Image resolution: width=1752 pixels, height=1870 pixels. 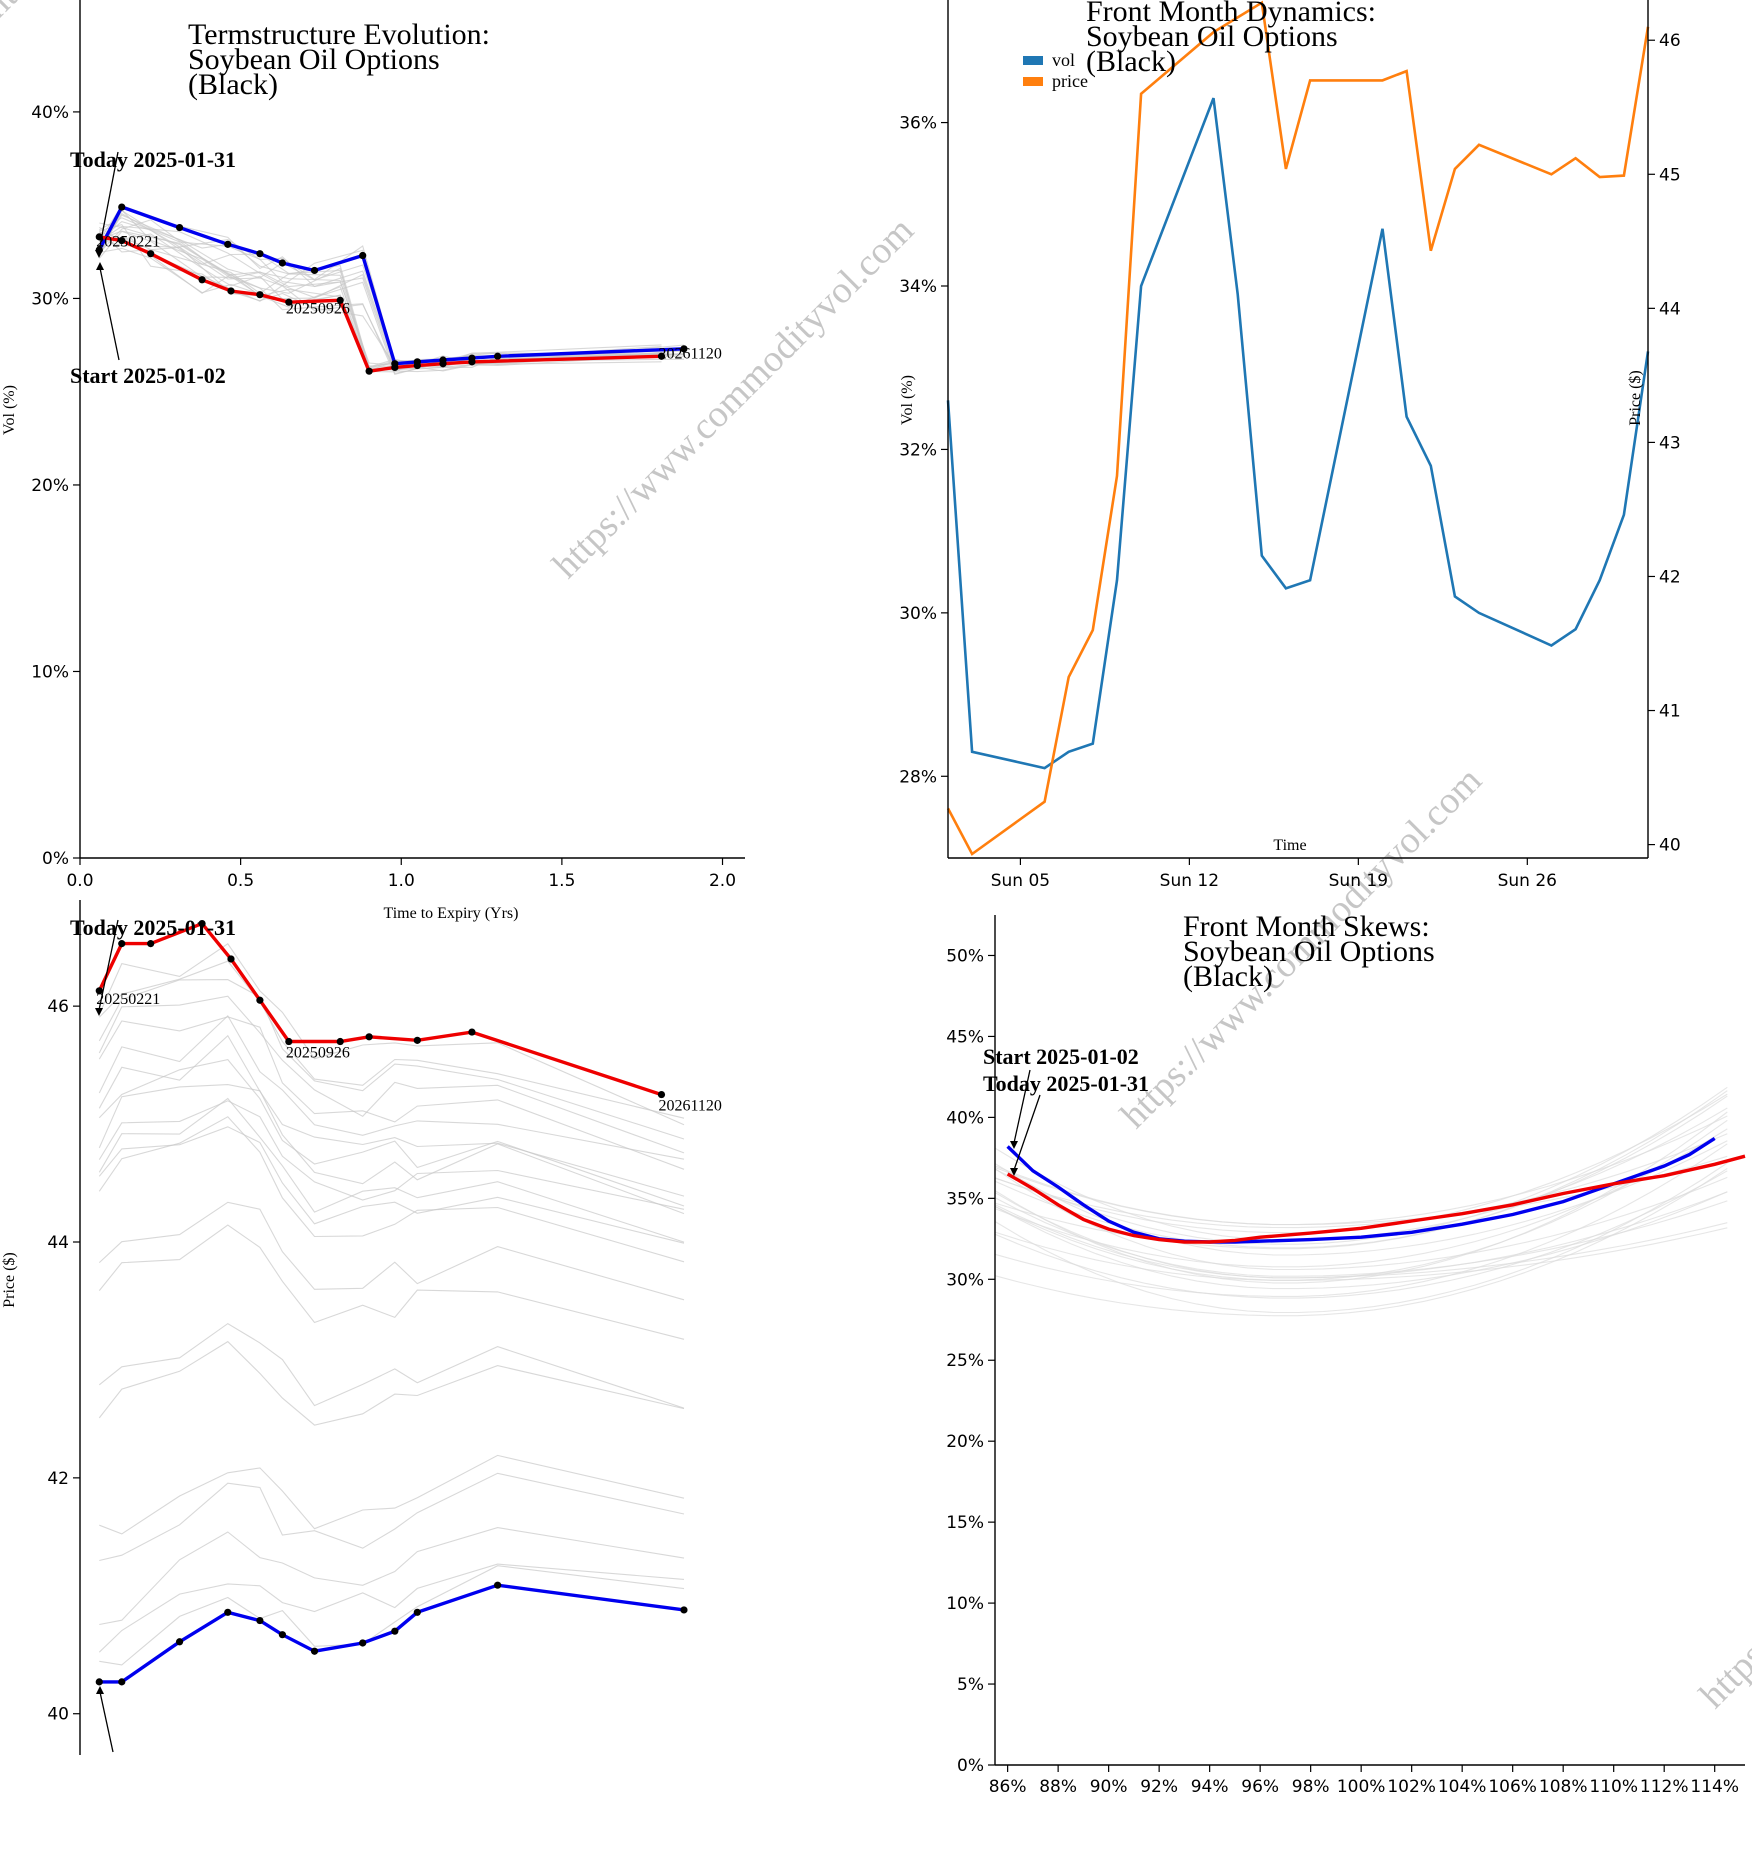 What do you see at coordinates (965, 1037) in the screenshot?
I see `y-tick-label: 45%` at bounding box center [965, 1037].